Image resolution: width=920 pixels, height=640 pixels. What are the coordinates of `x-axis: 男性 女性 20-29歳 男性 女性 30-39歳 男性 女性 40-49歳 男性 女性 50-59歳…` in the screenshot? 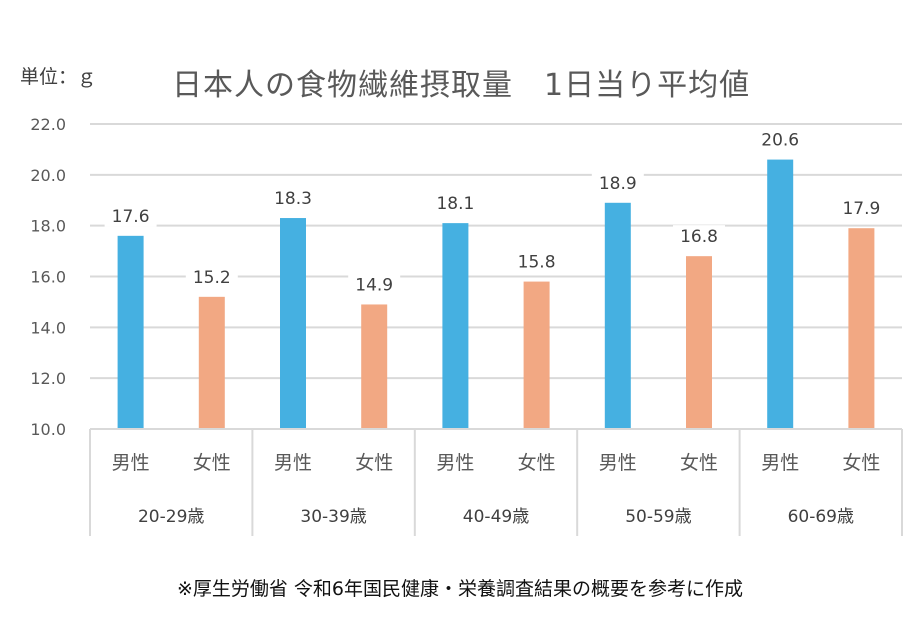 It's located at (496, 482).